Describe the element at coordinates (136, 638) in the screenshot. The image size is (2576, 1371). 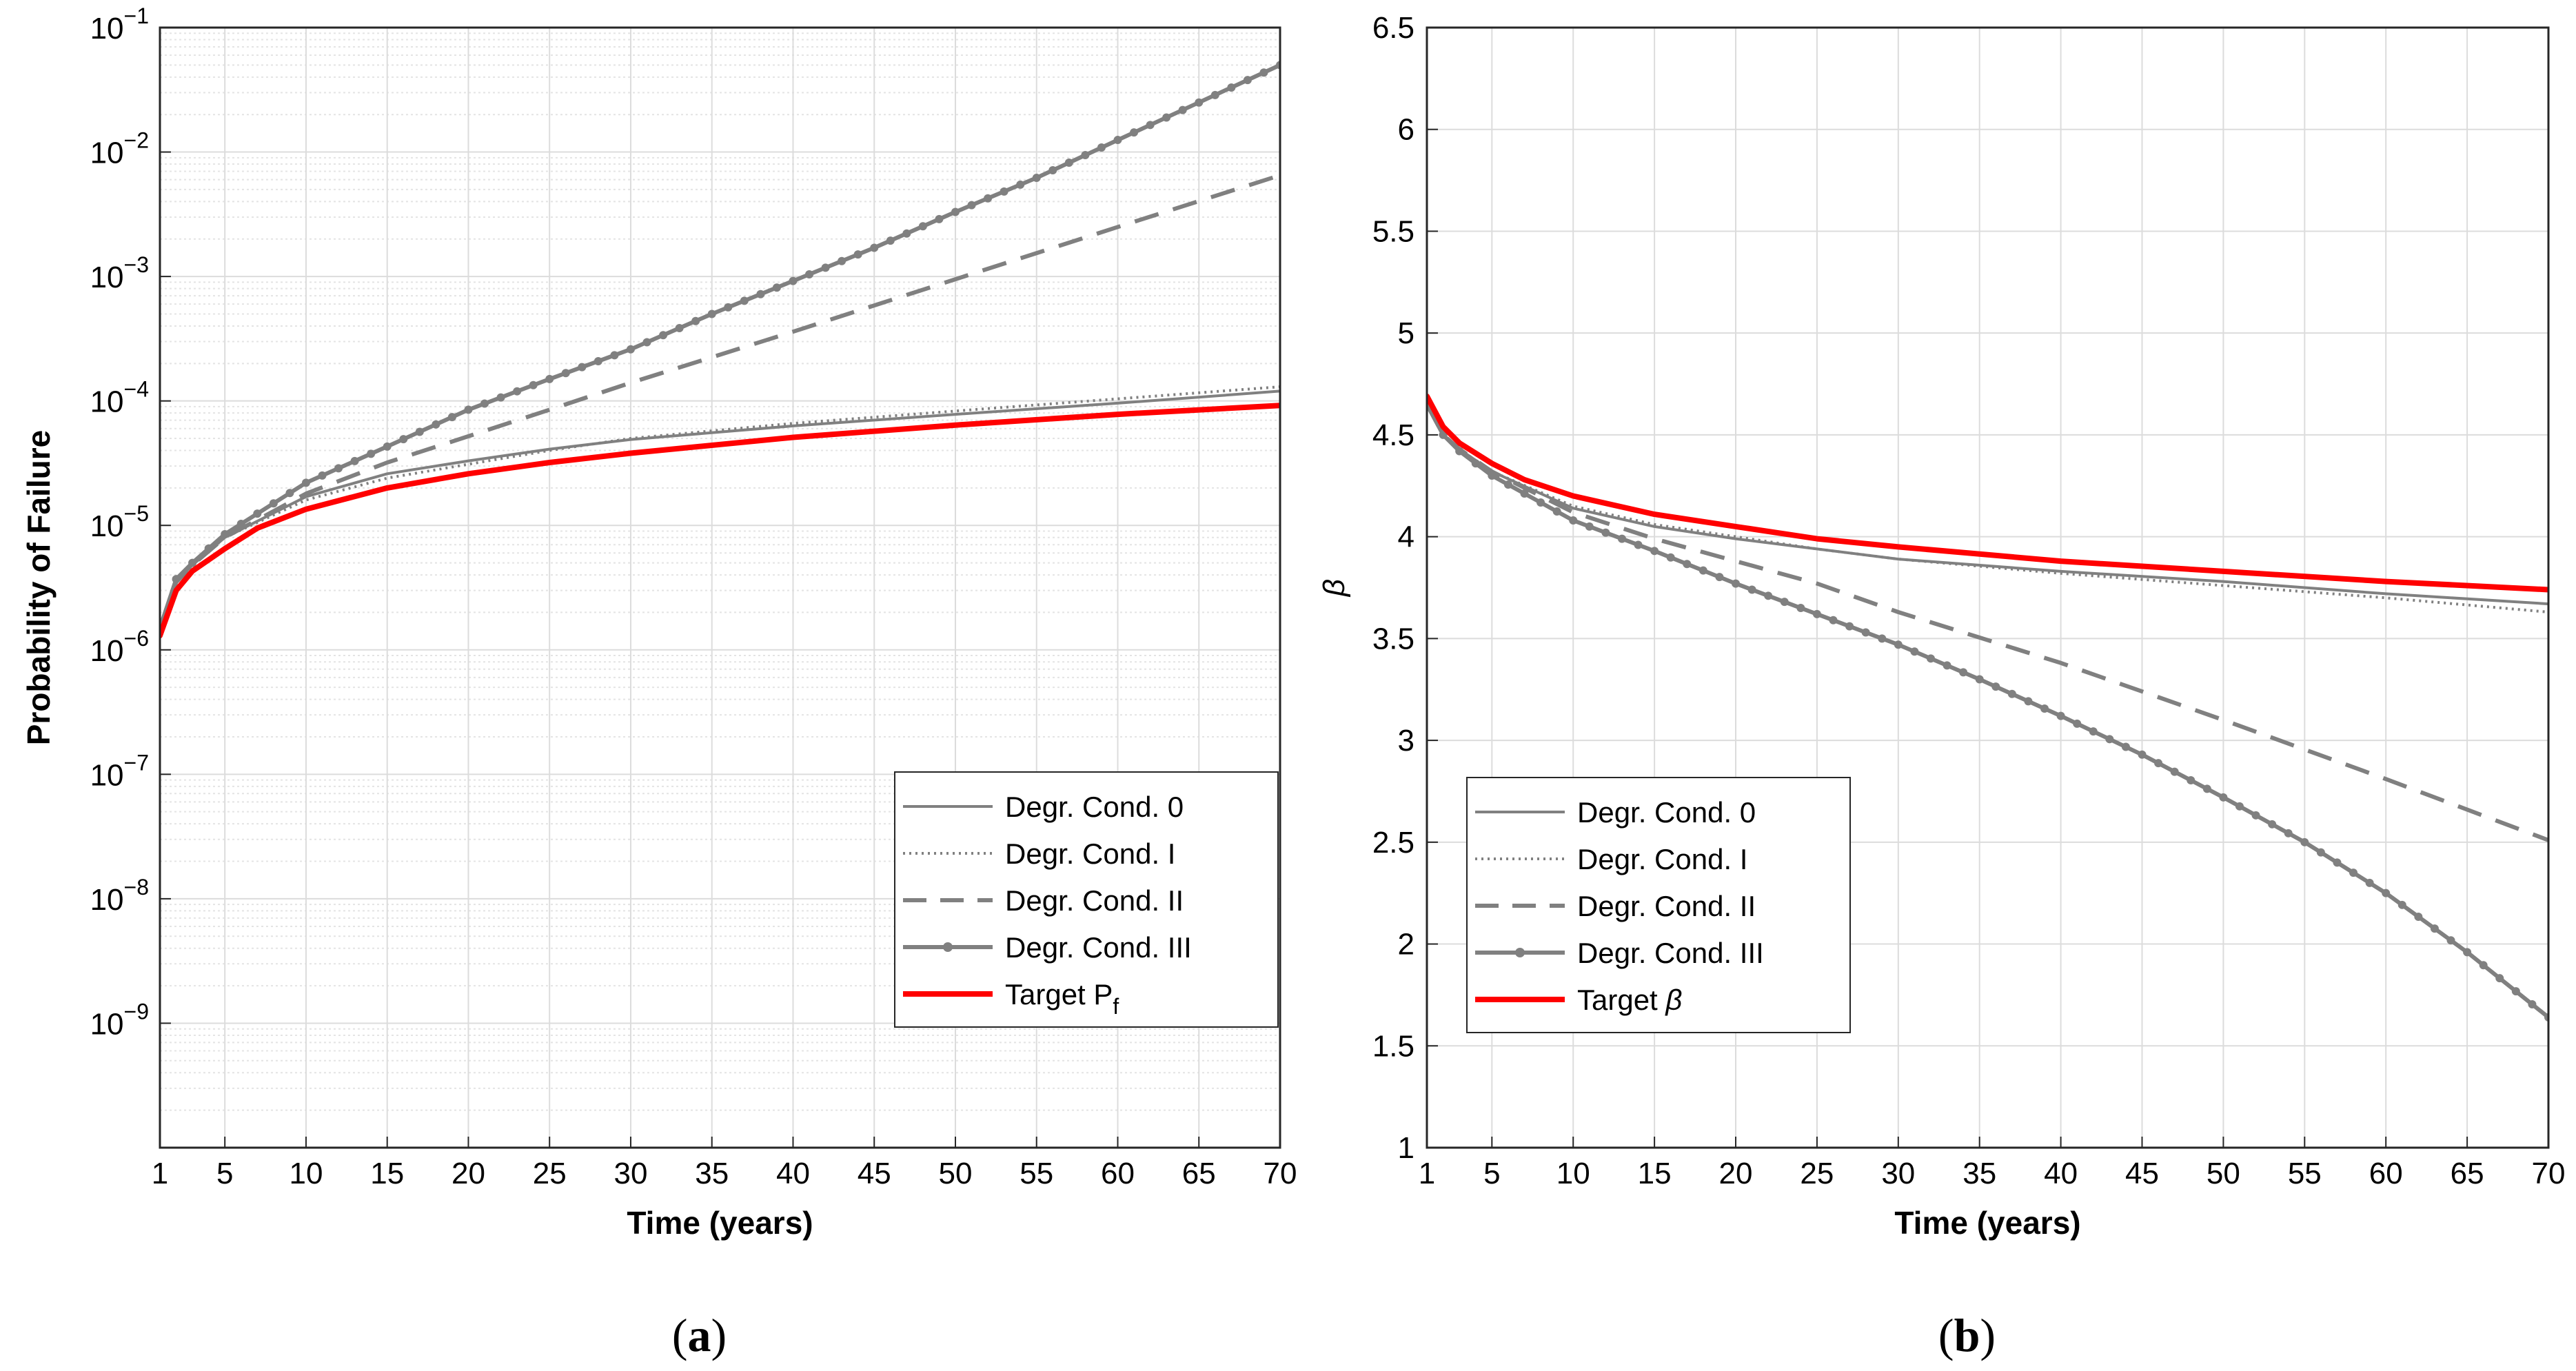
I see `y-tick-exponent: −6` at that location.